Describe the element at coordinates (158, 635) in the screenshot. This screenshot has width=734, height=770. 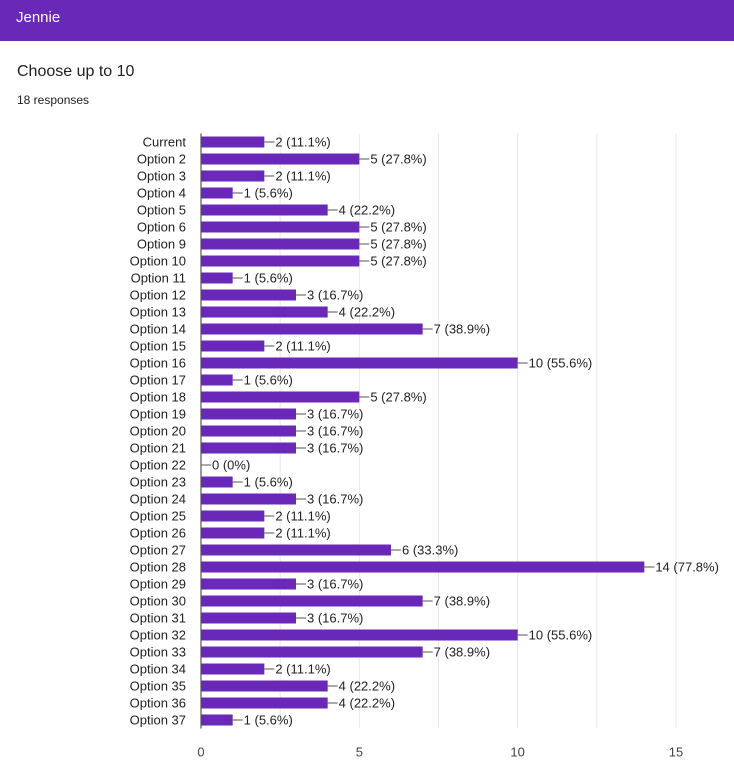
I see `category-label: Option 32` at that location.